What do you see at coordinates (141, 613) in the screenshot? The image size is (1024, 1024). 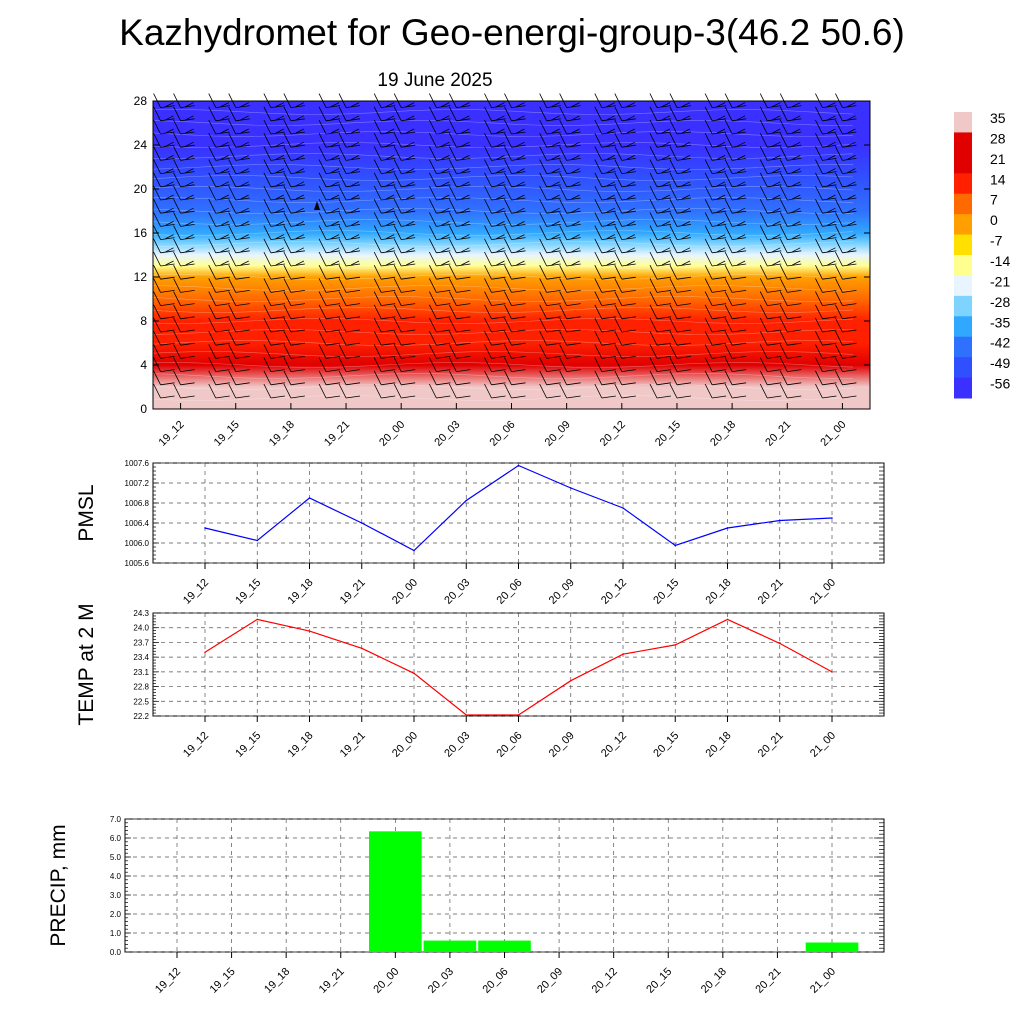 I see `y-tick-label: 24.3` at bounding box center [141, 613].